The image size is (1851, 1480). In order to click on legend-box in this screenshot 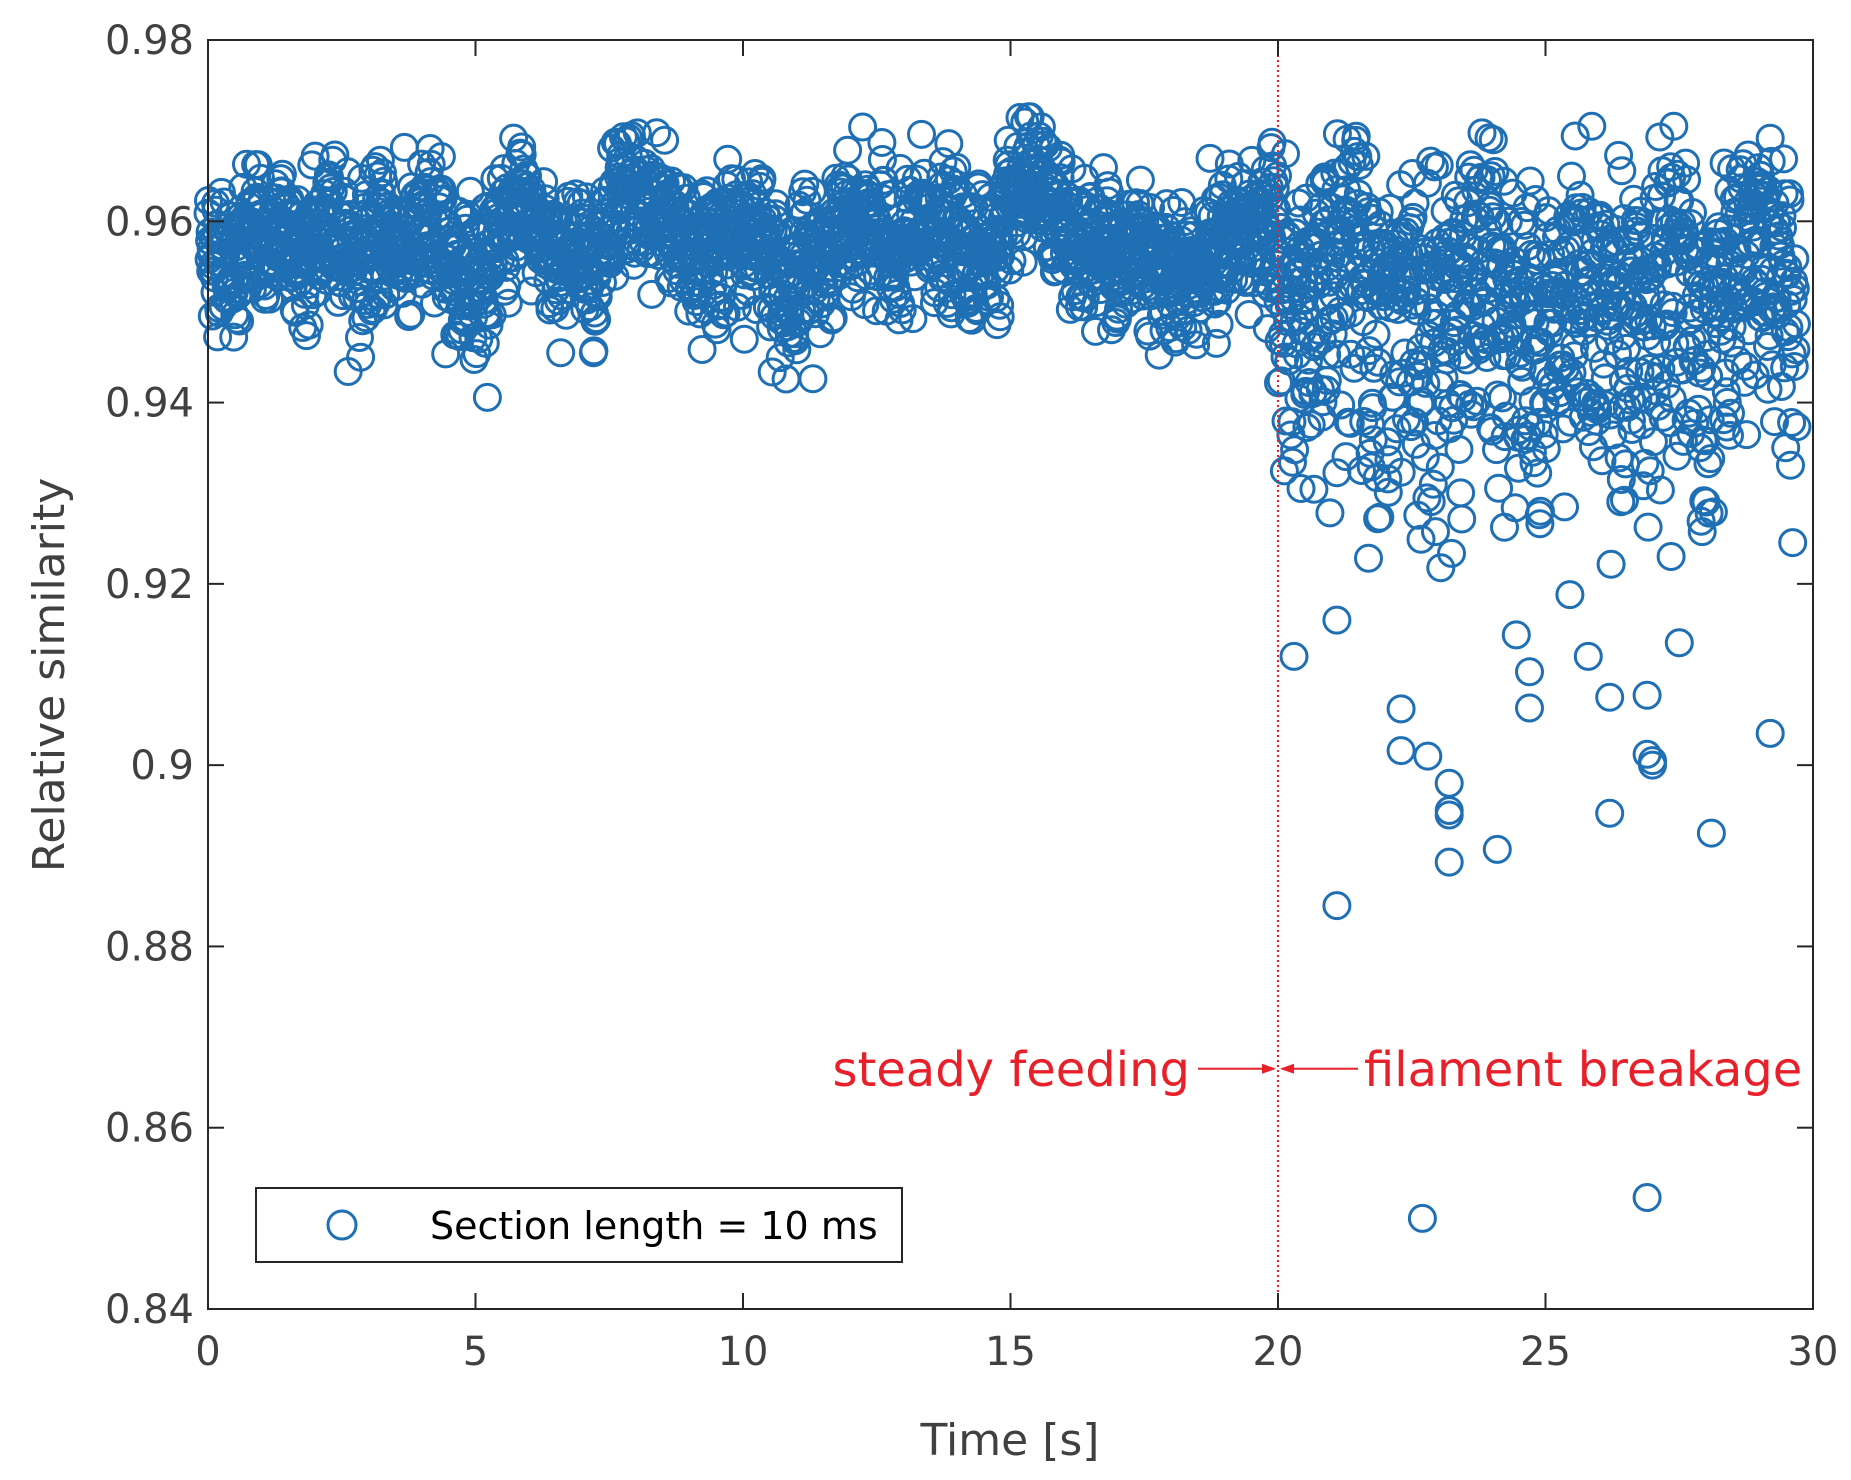, I will do `click(579, 1225)`.